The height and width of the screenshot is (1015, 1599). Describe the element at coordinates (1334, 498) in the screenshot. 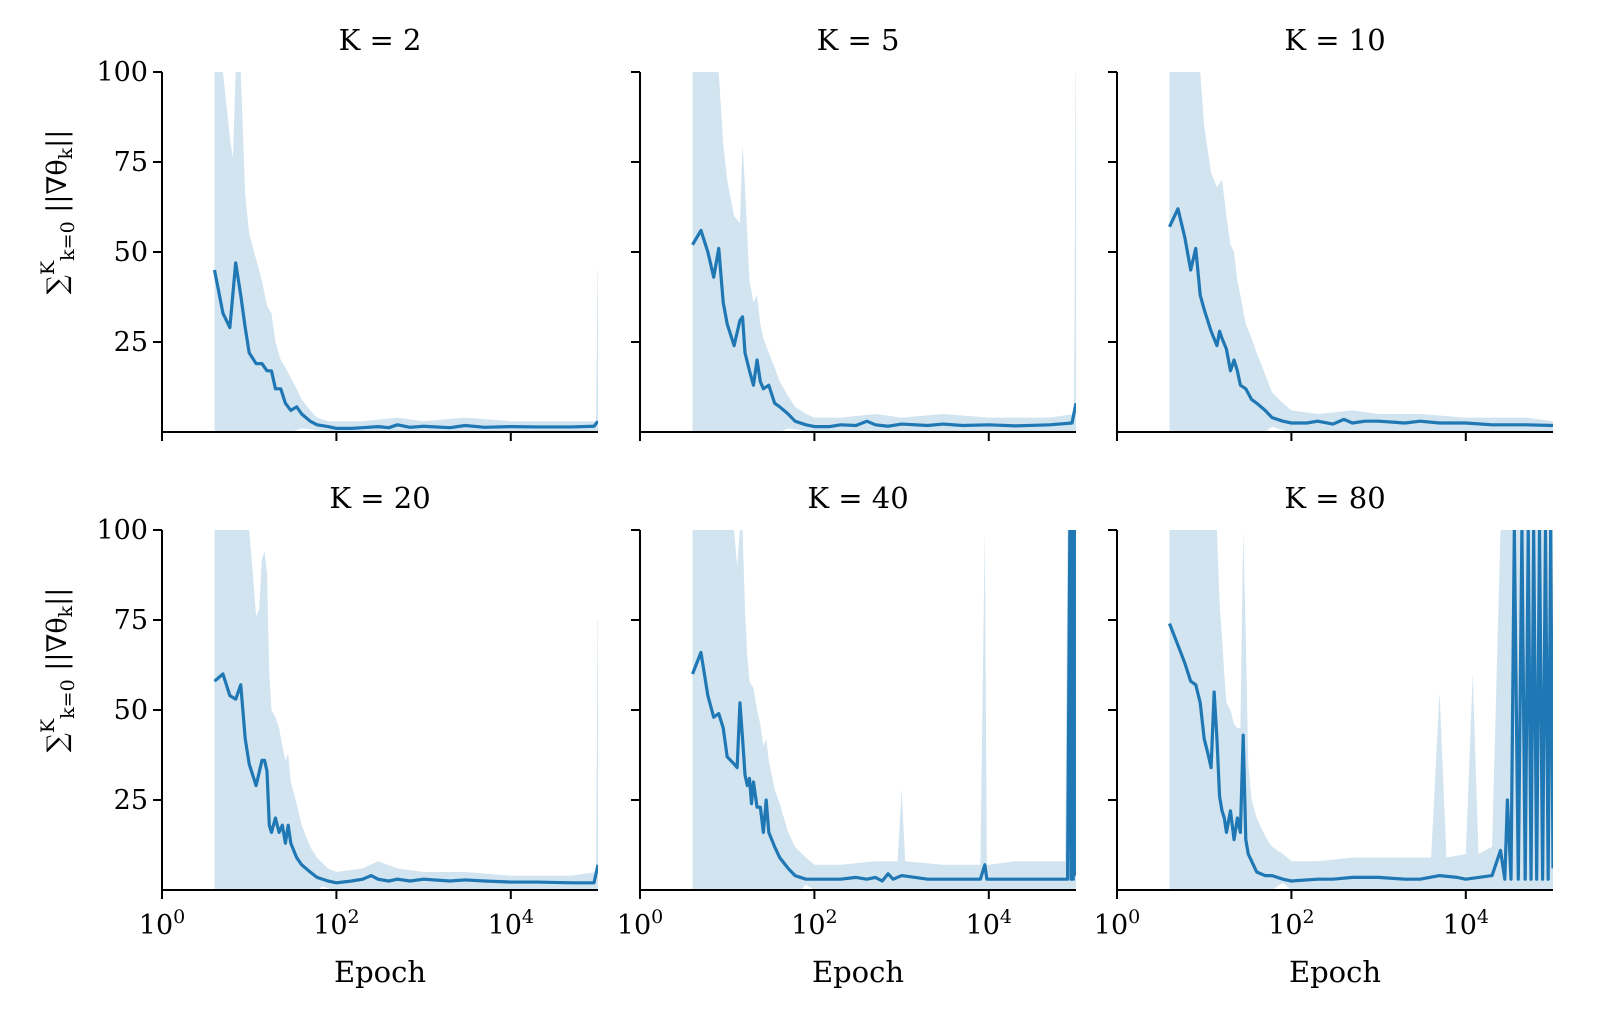

I see `subplot-title: K = 80` at that location.